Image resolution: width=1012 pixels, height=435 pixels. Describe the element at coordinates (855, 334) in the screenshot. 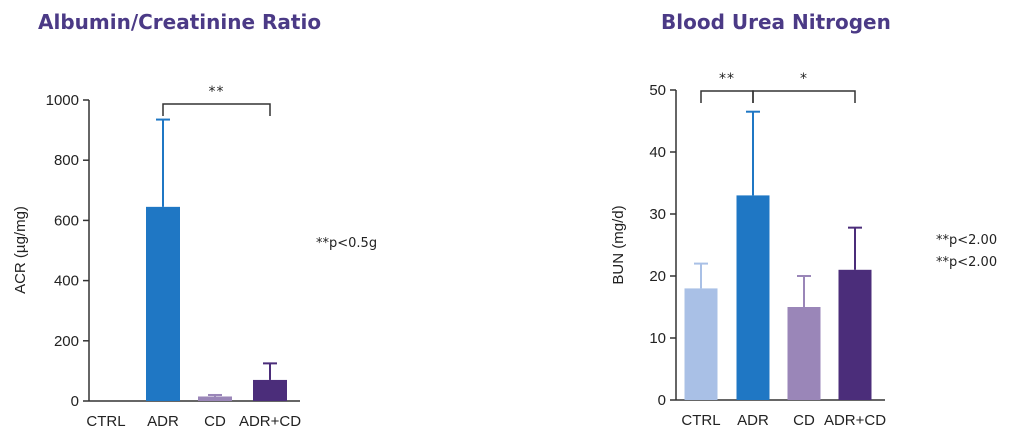

I see `bar-bun-adr-cd` at that location.